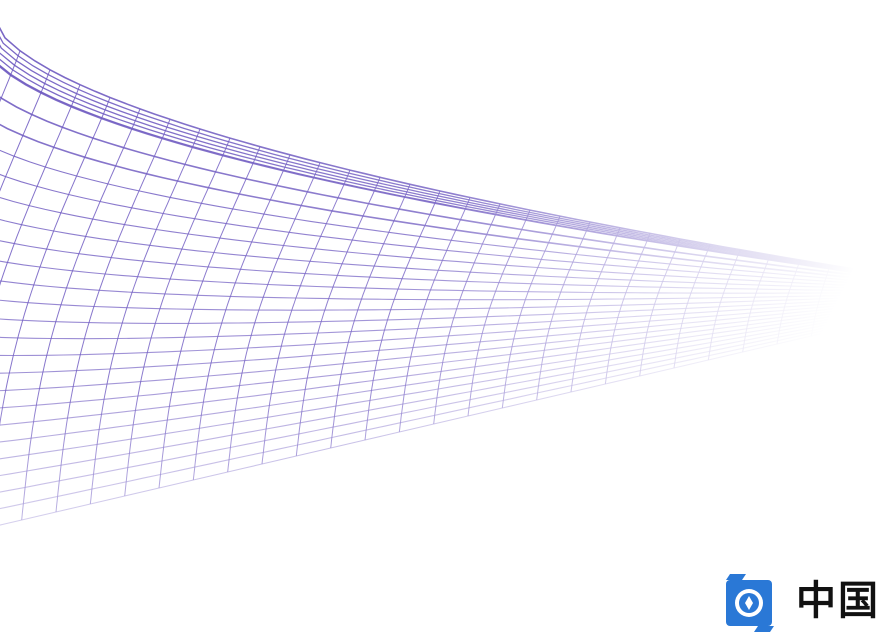 This screenshot has height=641, width=876. What do you see at coordinates (750, 603) in the screenshot?
I see `coin-scroll-logo-icon` at bounding box center [750, 603].